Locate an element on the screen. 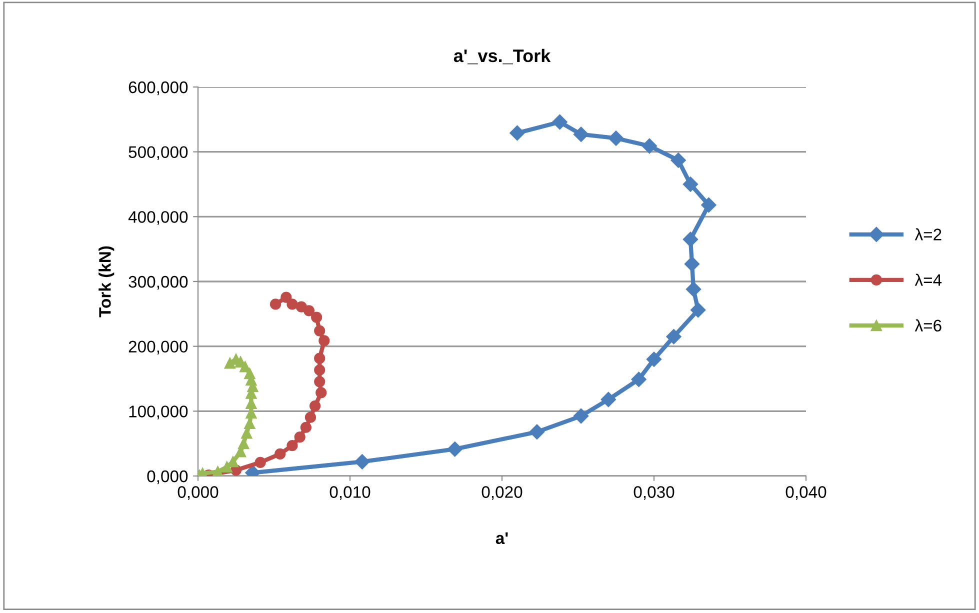 The image size is (979, 613). chart-title: a'_vs._Tork is located at coordinates (502, 56).